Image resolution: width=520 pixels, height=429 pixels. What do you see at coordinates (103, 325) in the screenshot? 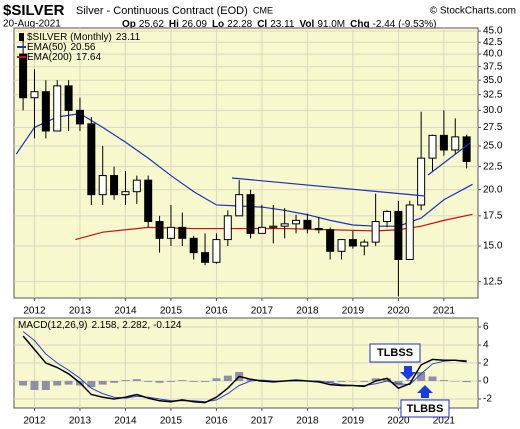
I see `legend-value: 2.158` at bounding box center [103, 325].